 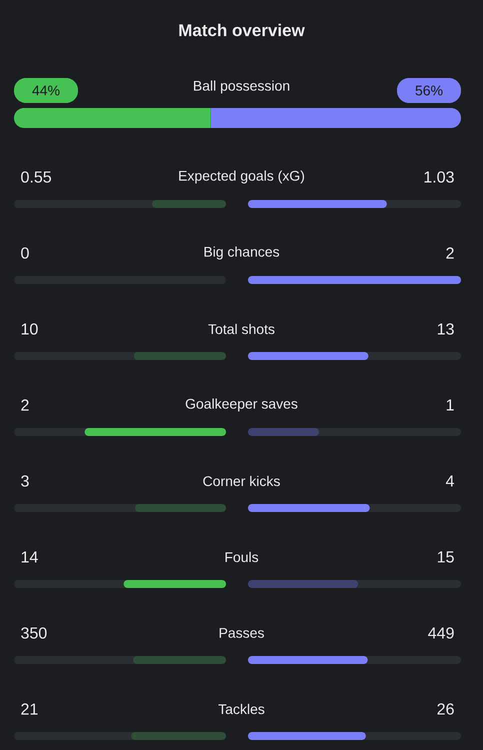 What do you see at coordinates (441, 633) in the screenshot?
I see `data-label: 449` at bounding box center [441, 633].